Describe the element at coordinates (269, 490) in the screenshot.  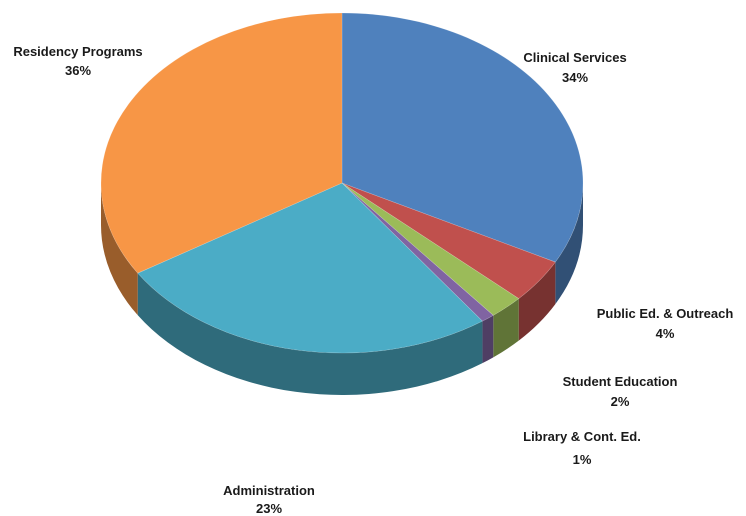
I see `slice-label-4: Administration` at that location.